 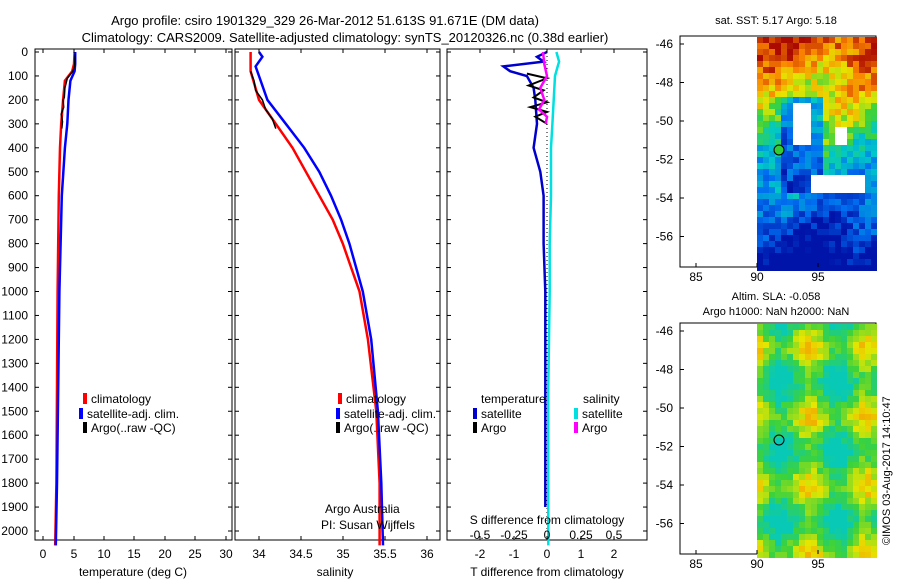 I want to click on legend-swatch-climatology, so click(x=85, y=398).